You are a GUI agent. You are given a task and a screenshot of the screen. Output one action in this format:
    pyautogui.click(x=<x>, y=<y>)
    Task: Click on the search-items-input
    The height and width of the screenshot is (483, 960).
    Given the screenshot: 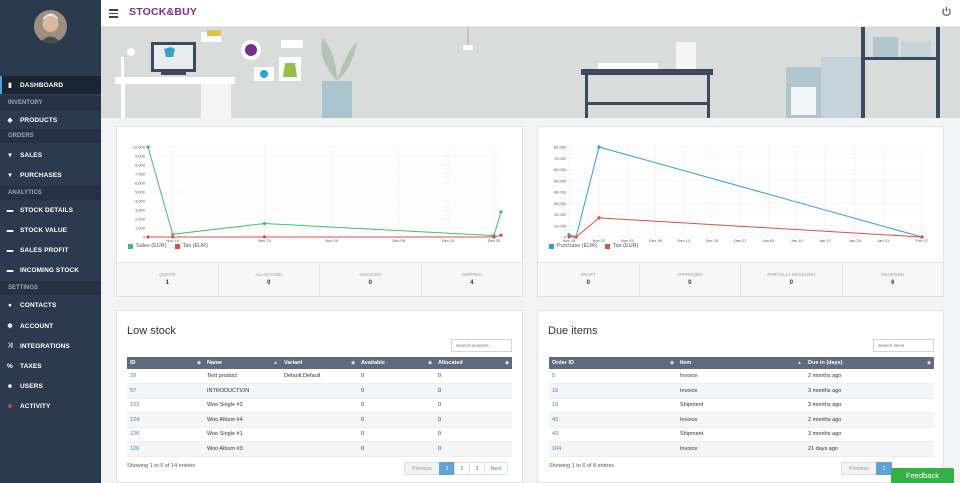 What is the action you would take?
    pyautogui.click(x=903, y=345)
    